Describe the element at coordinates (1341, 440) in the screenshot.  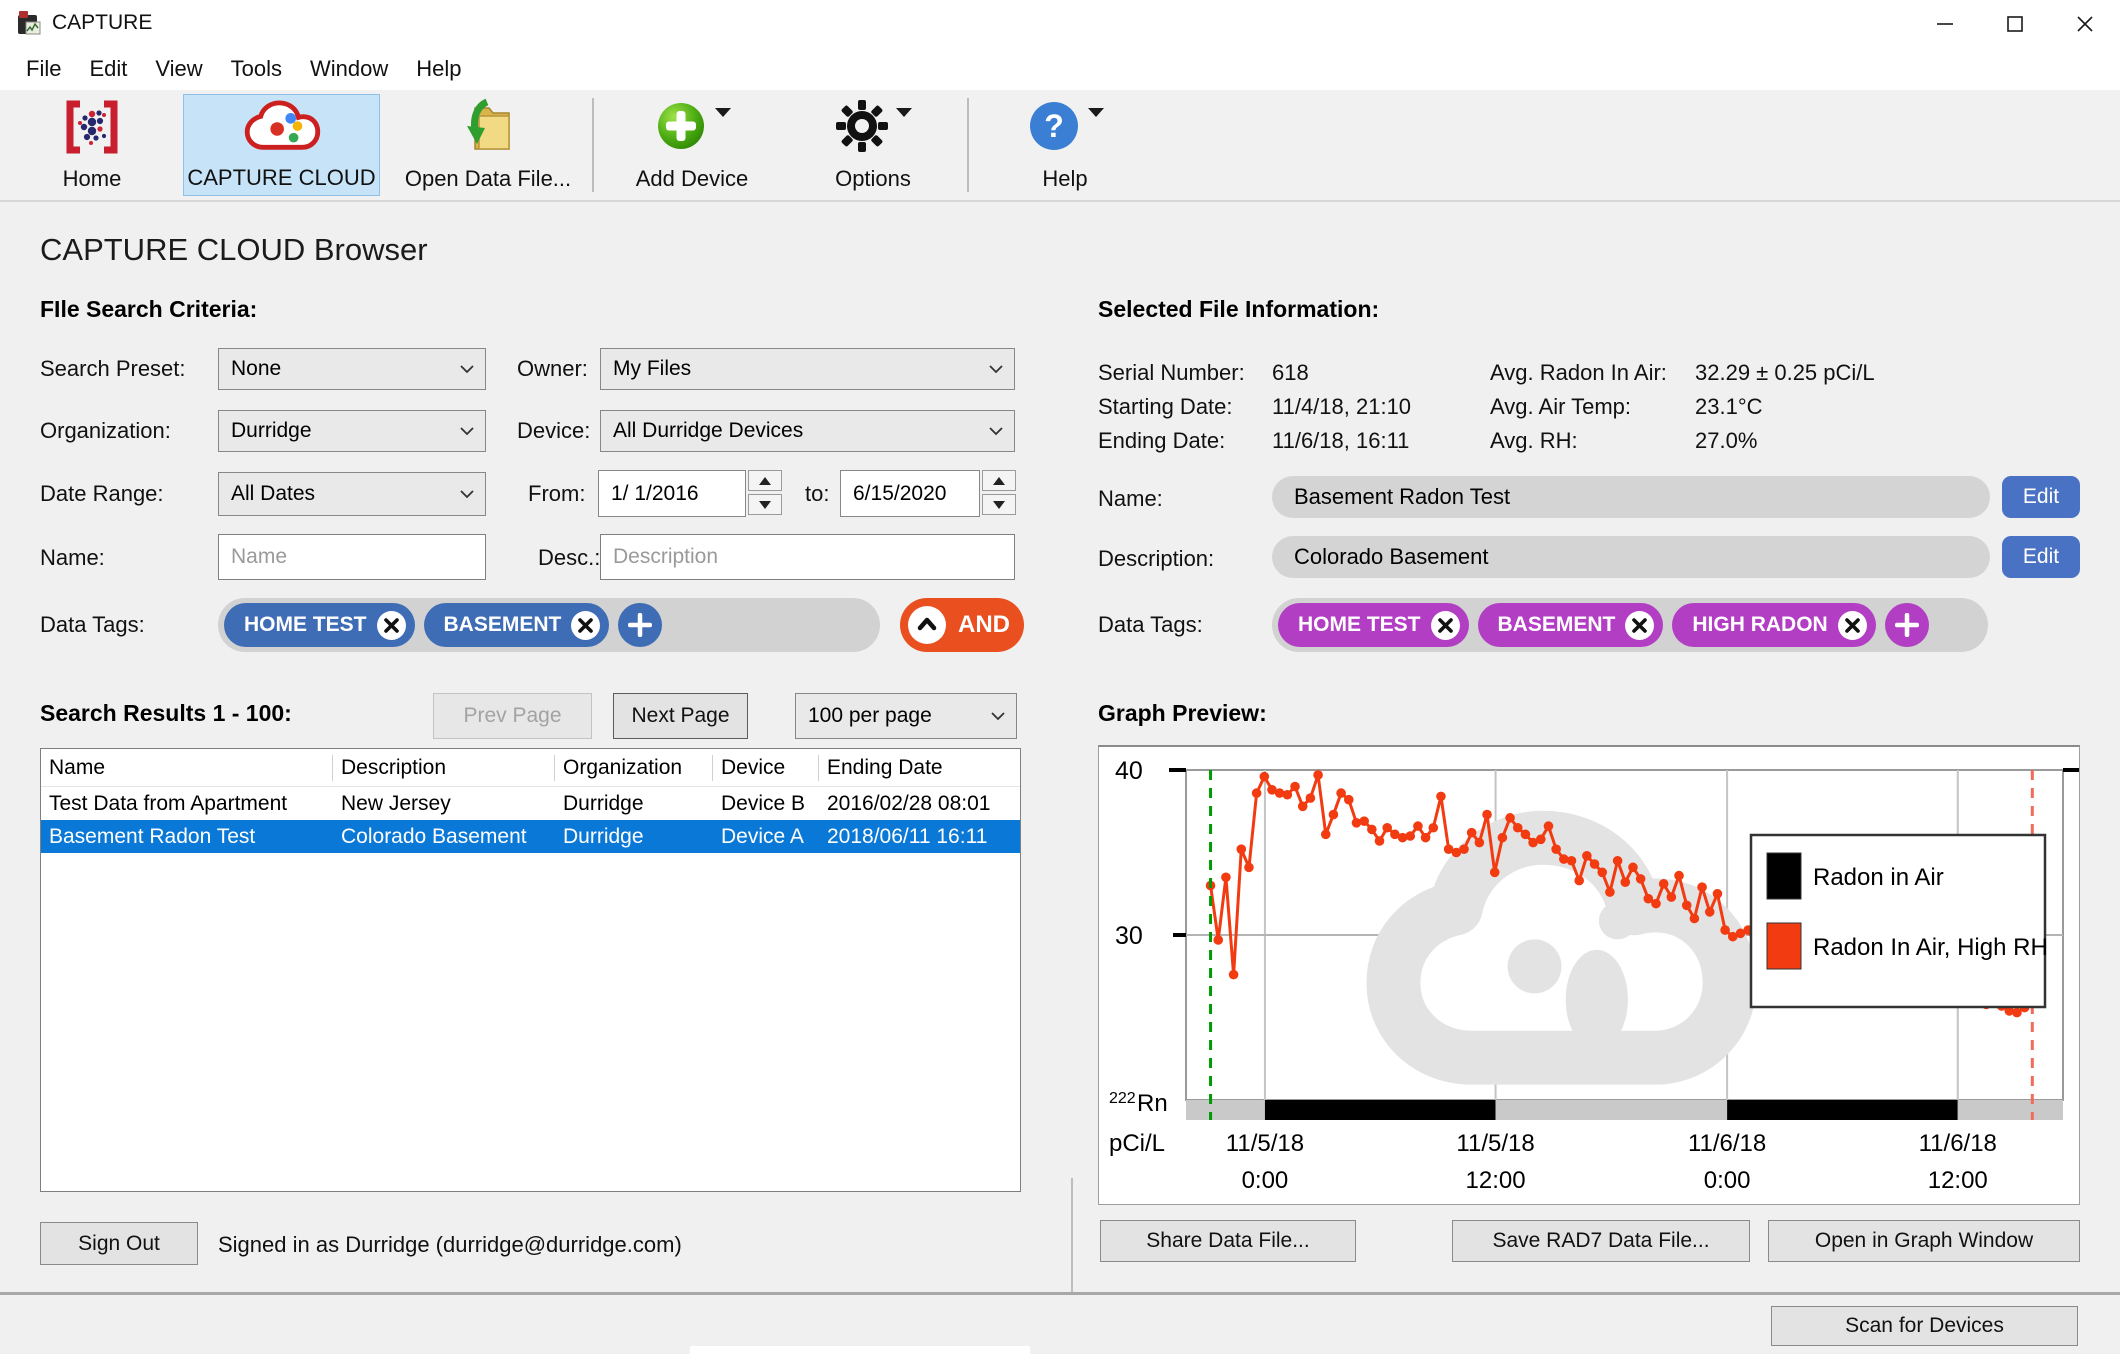
I see `end-date-value: 11/6/18, 16:11` at that location.